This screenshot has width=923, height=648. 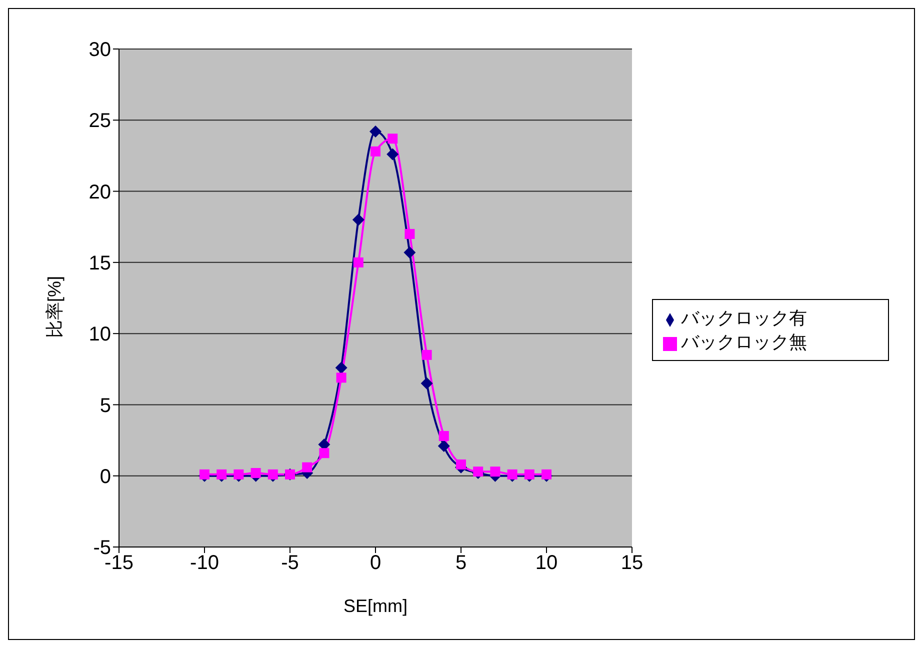 I want to click on y-tick-label: 15, so click(x=99, y=263).